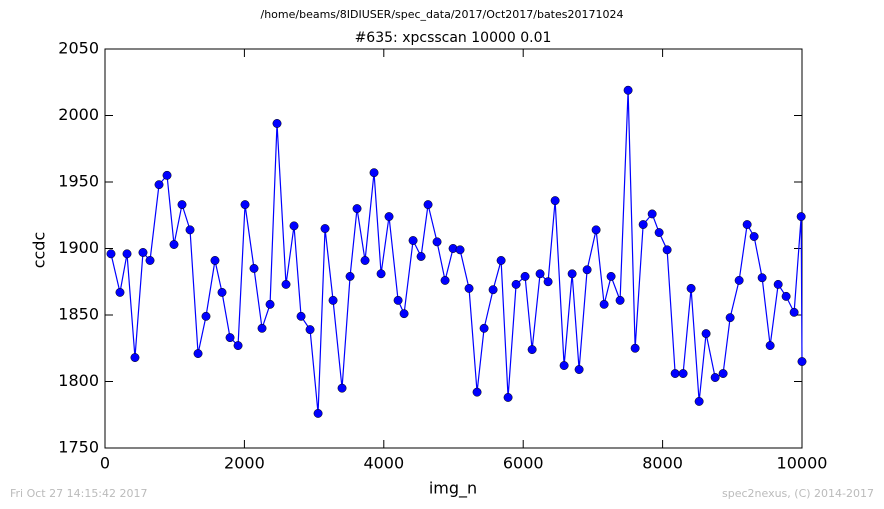 This screenshot has height=509, width=884. What do you see at coordinates (523, 463) in the screenshot?
I see `x-tick-label: 6000` at bounding box center [523, 463].